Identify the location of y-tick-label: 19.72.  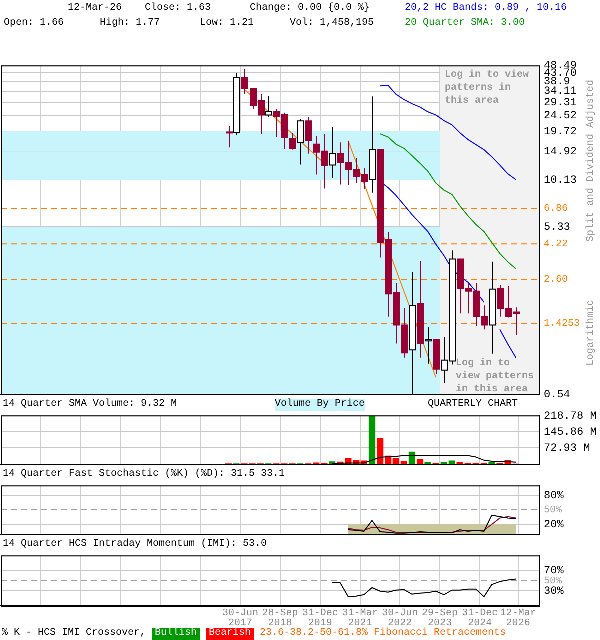
(561, 132).